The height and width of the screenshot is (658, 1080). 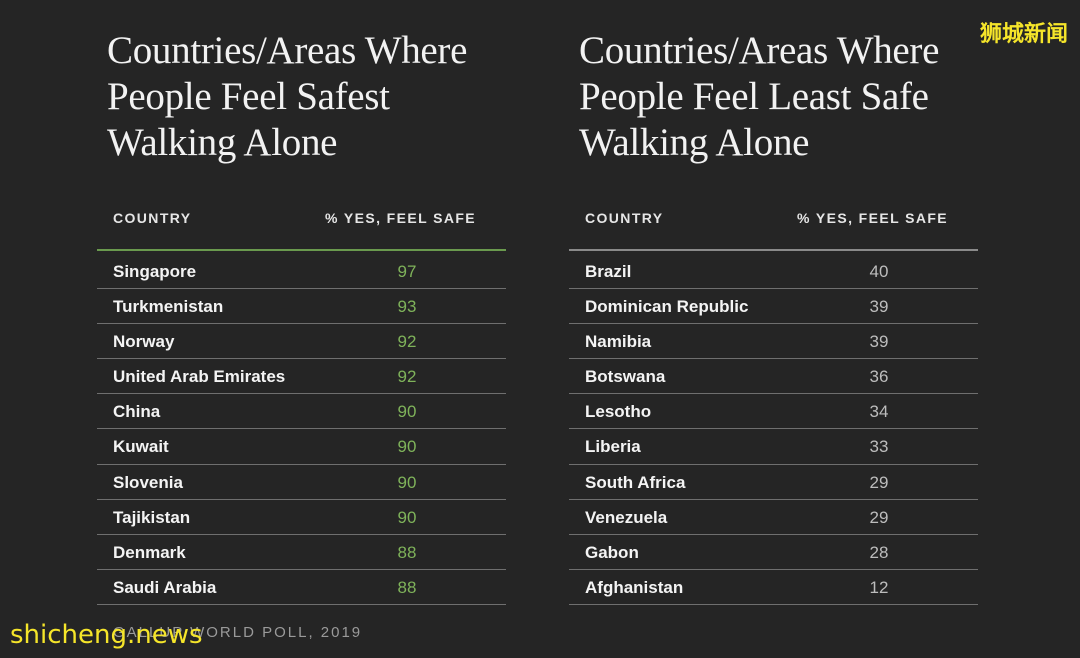 What do you see at coordinates (613, 447) in the screenshot?
I see `country-name: Liberia` at bounding box center [613, 447].